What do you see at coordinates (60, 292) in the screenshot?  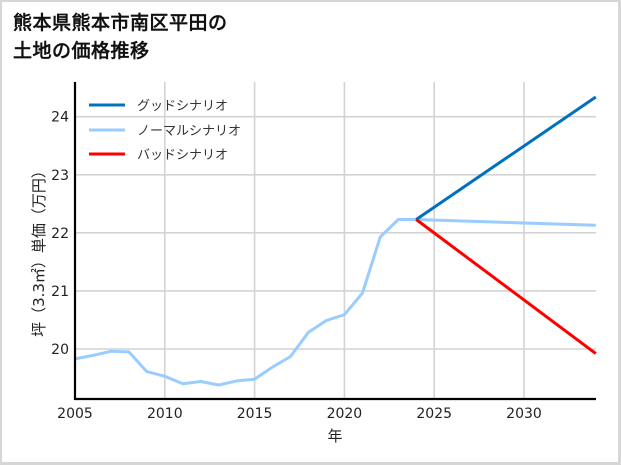 I see `y-tick-label: 21` at bounding box center [60, 292].